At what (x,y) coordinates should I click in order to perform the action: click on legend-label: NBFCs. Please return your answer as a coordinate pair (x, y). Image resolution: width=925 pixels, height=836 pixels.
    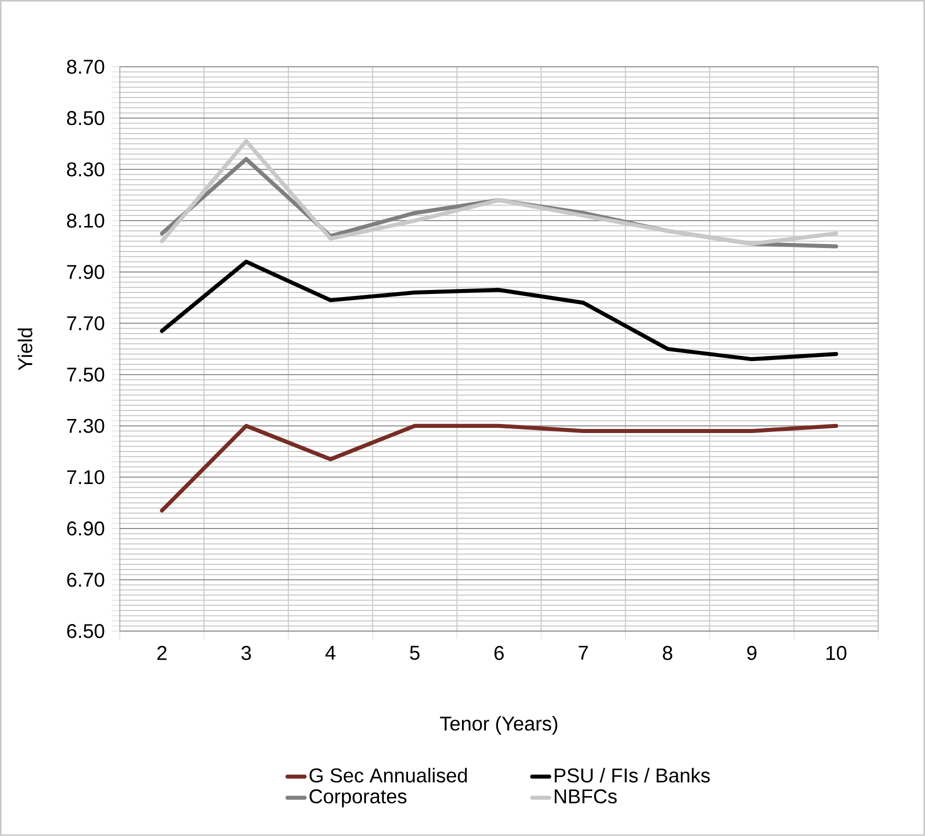
    Looking at the image, I should click on (585, 796).